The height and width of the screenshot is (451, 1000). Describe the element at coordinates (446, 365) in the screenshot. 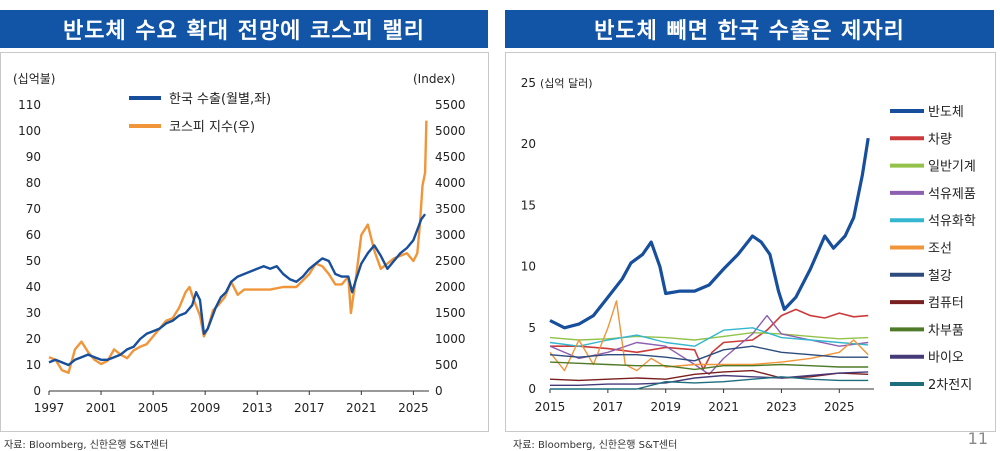

I see `right-y-tick-label: 500` at that location.